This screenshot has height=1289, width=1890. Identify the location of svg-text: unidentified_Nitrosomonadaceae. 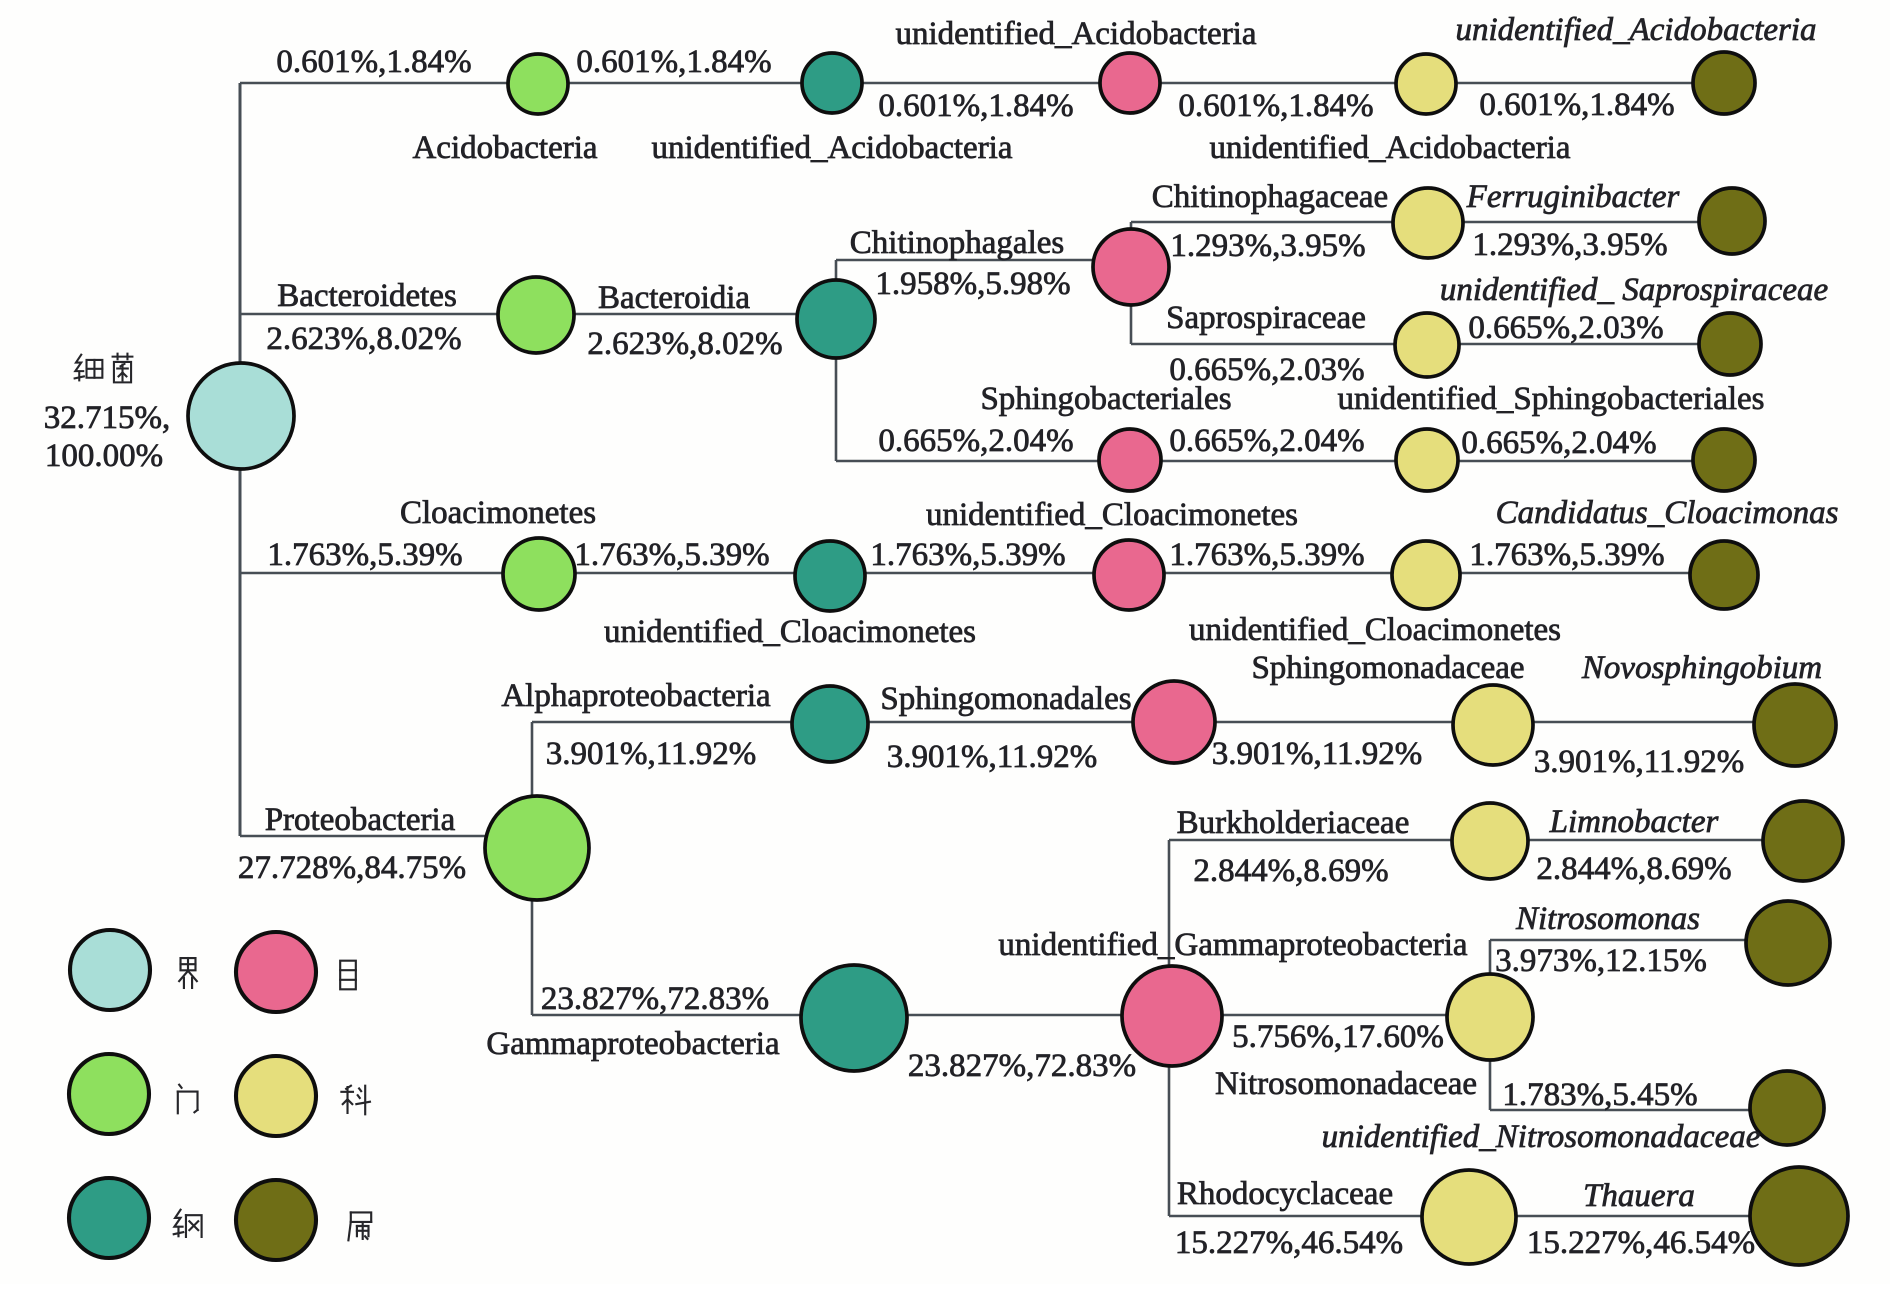
(1541, 1137).